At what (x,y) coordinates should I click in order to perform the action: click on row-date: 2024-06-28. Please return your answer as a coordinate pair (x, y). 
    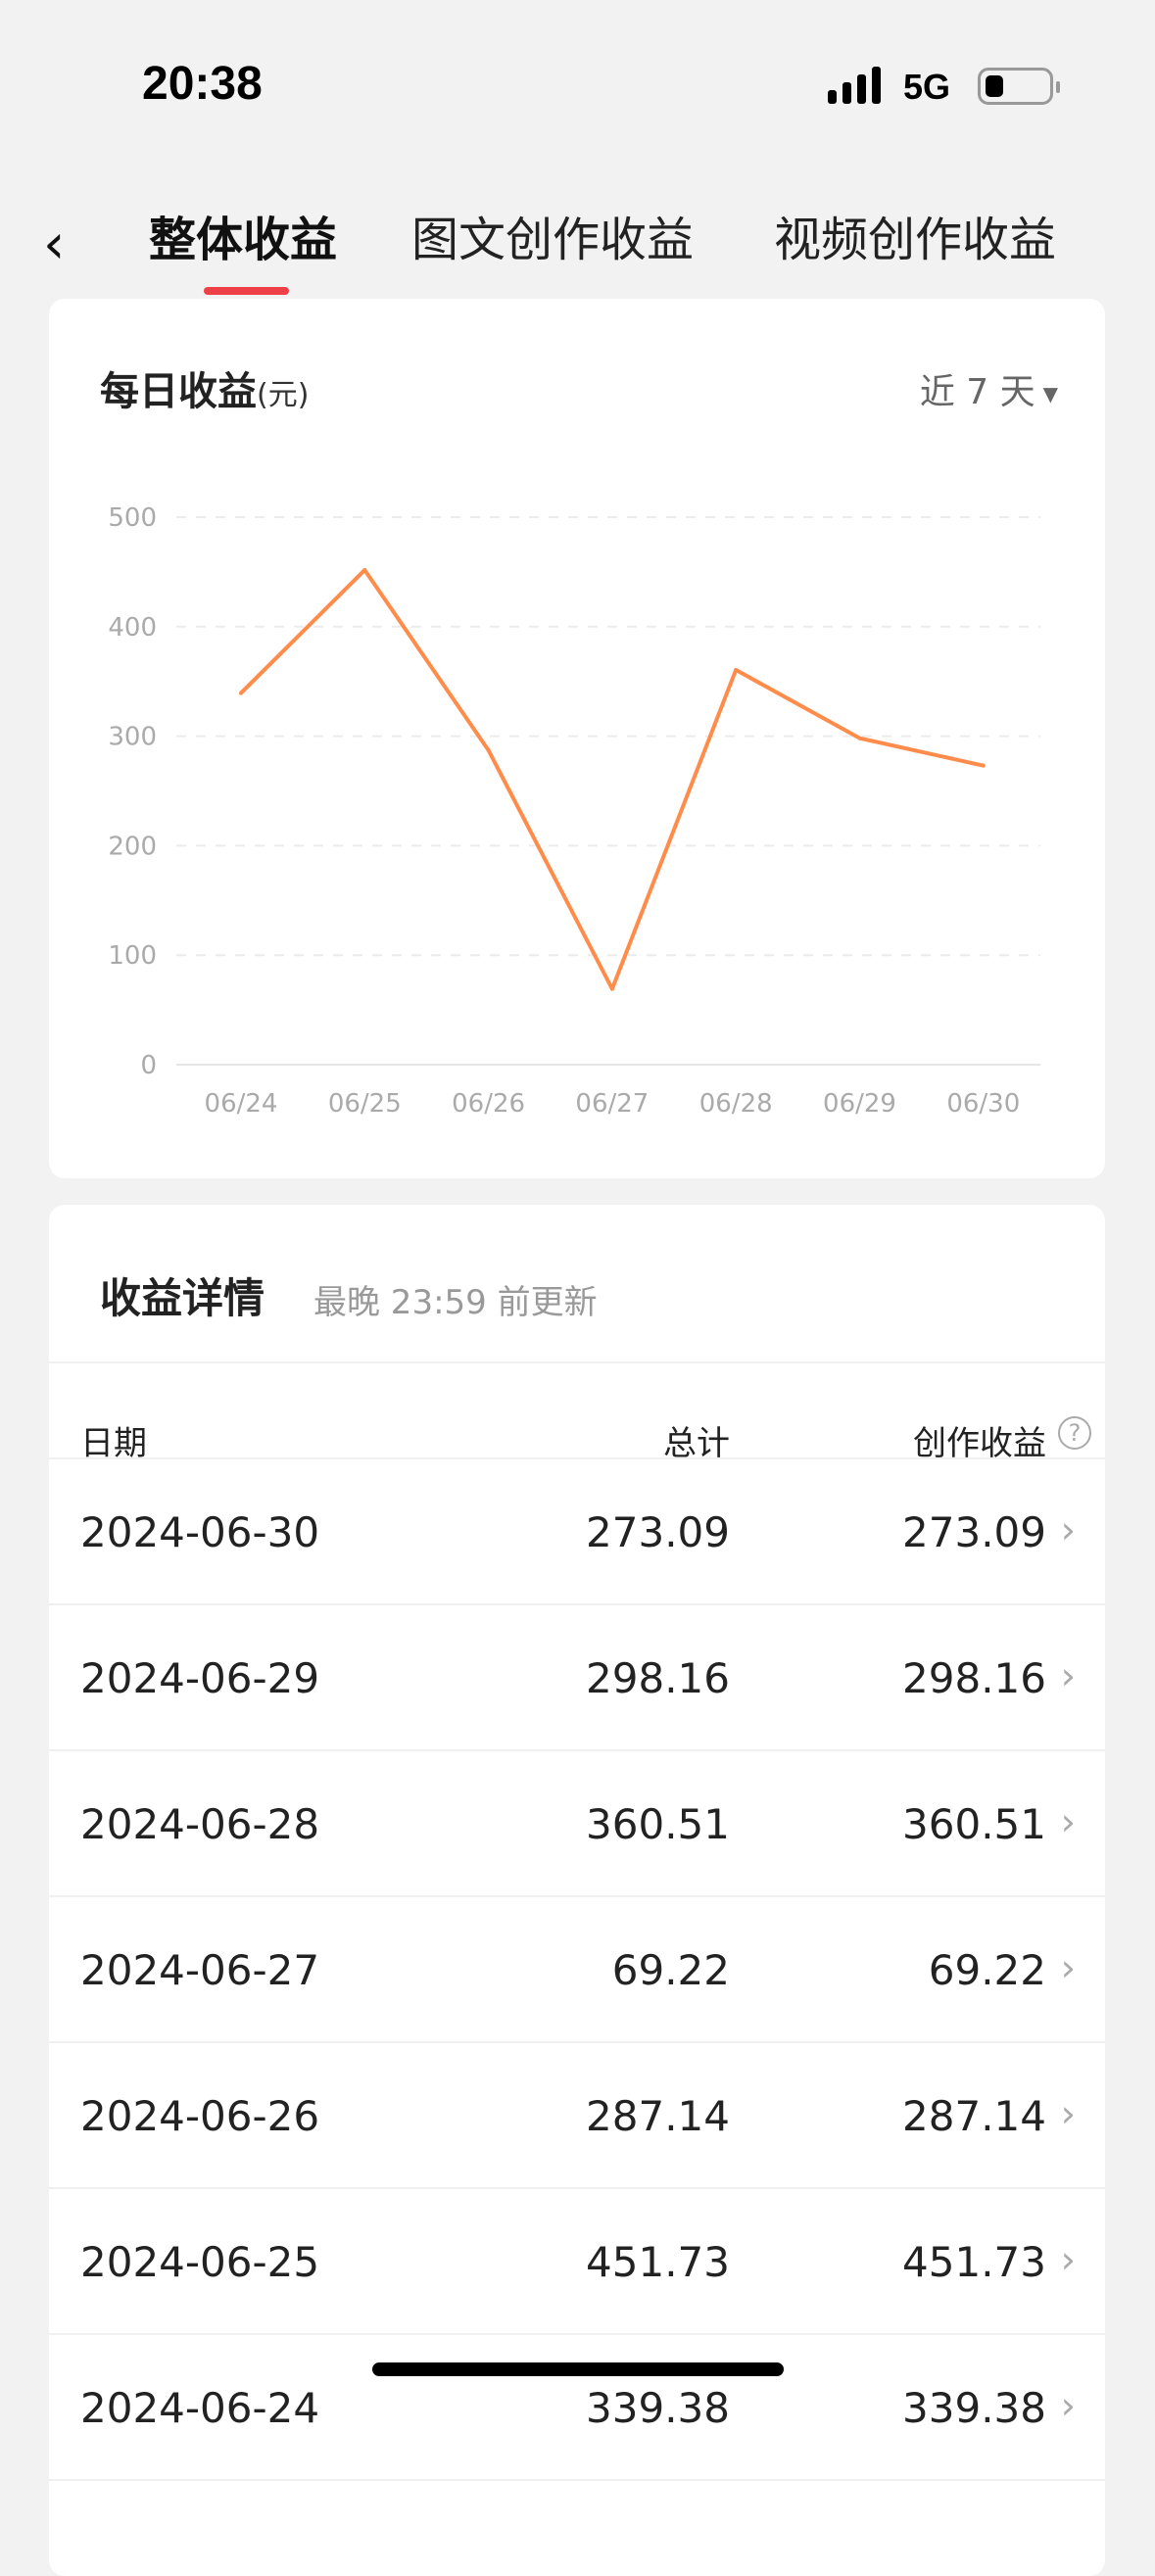
    Looking at the image, I should click on (200, 1824).